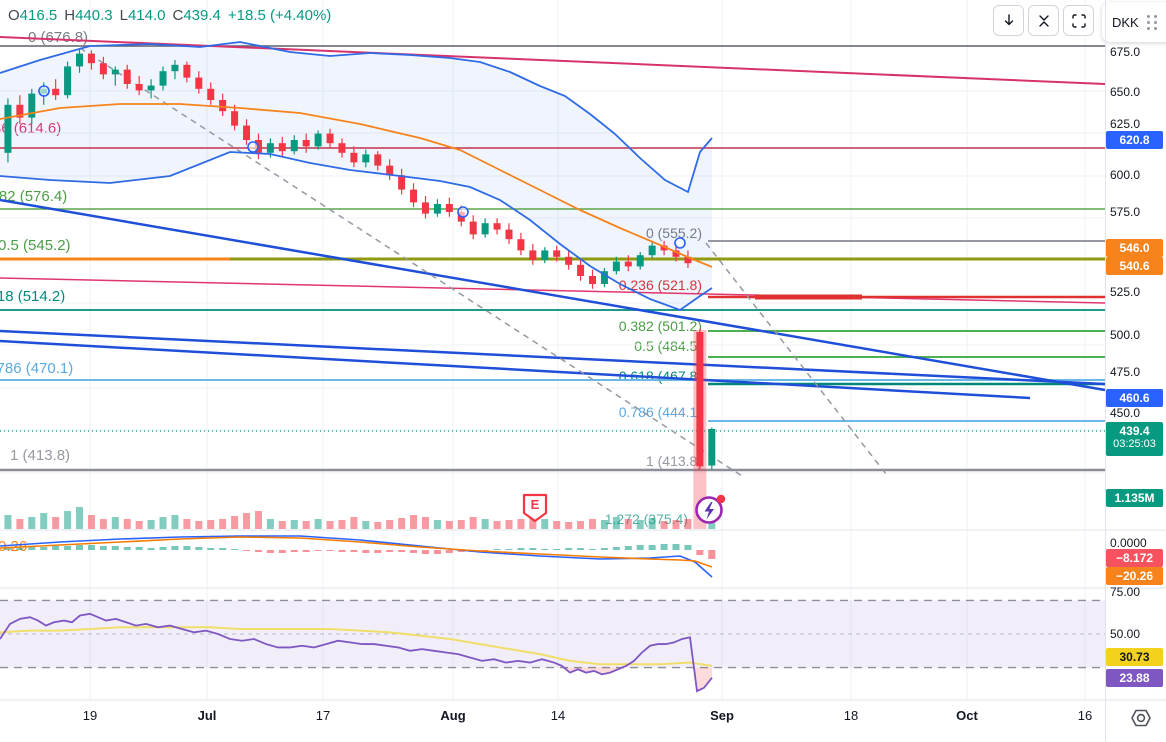  I want to click on price-axis-label: 675.0, so click(1125, 52).